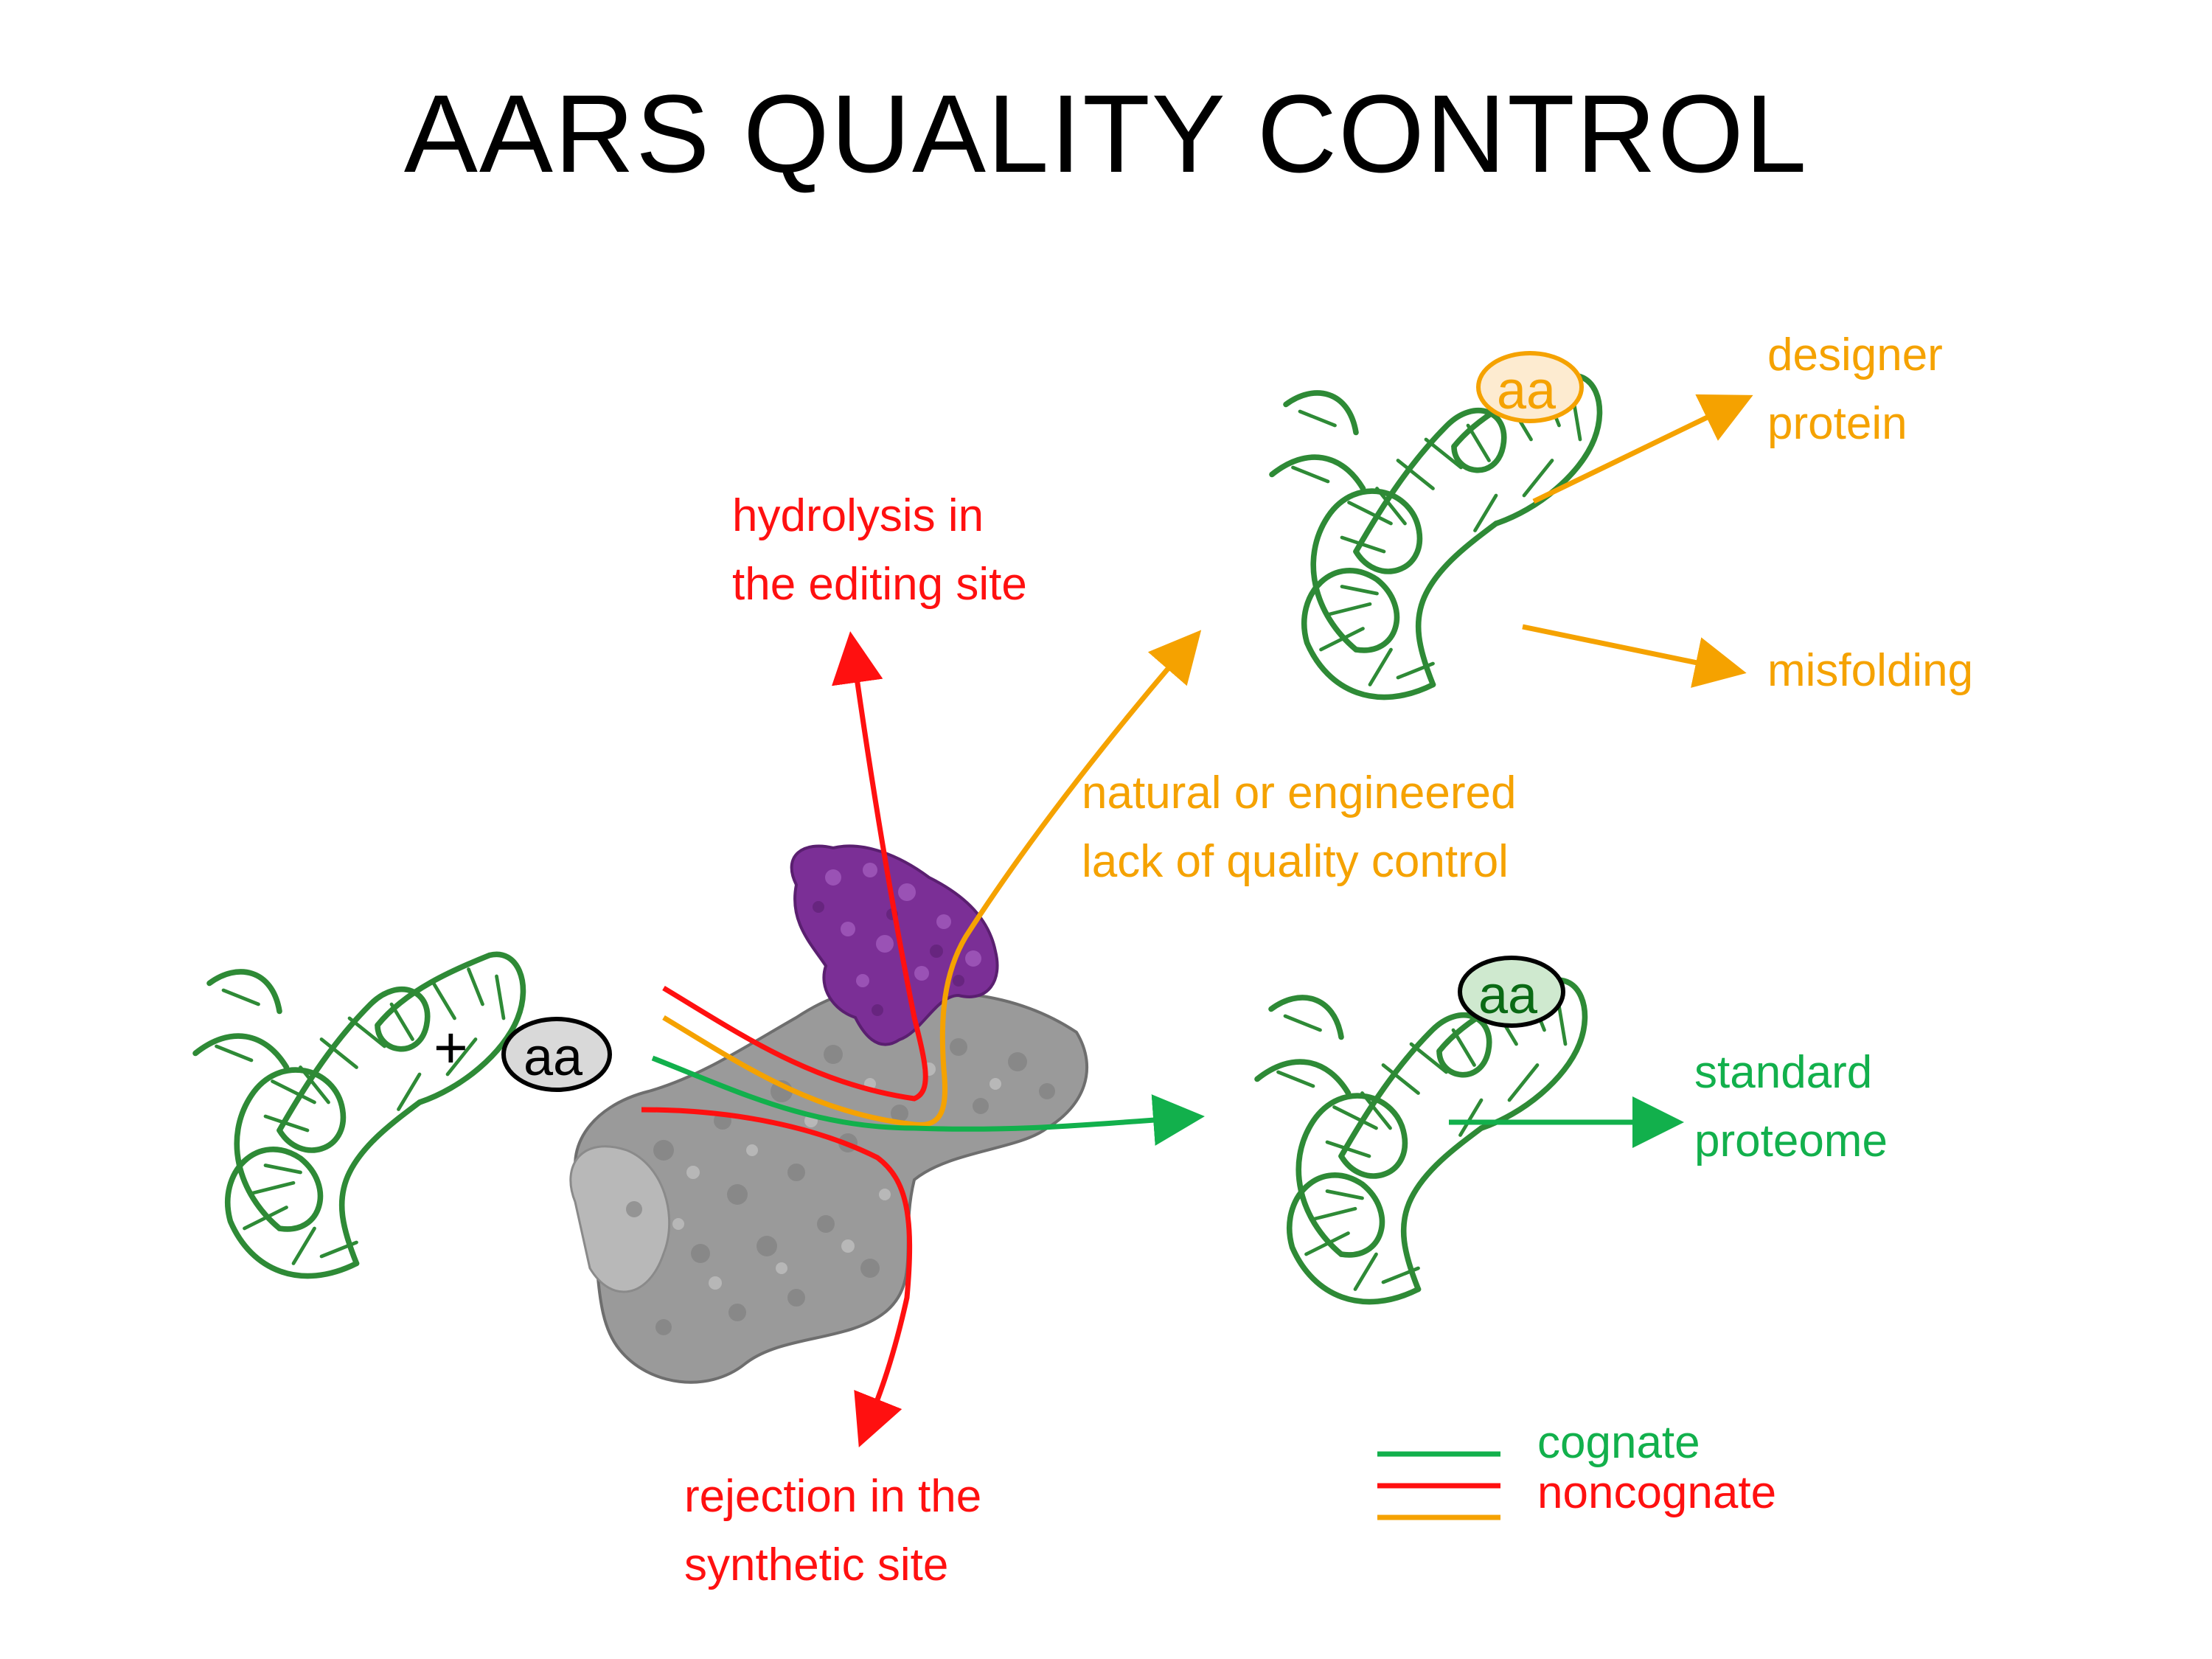 This screenshot has width=2212, height=1659. I want to click on aa-label-green: aa, so click(1508, 995).